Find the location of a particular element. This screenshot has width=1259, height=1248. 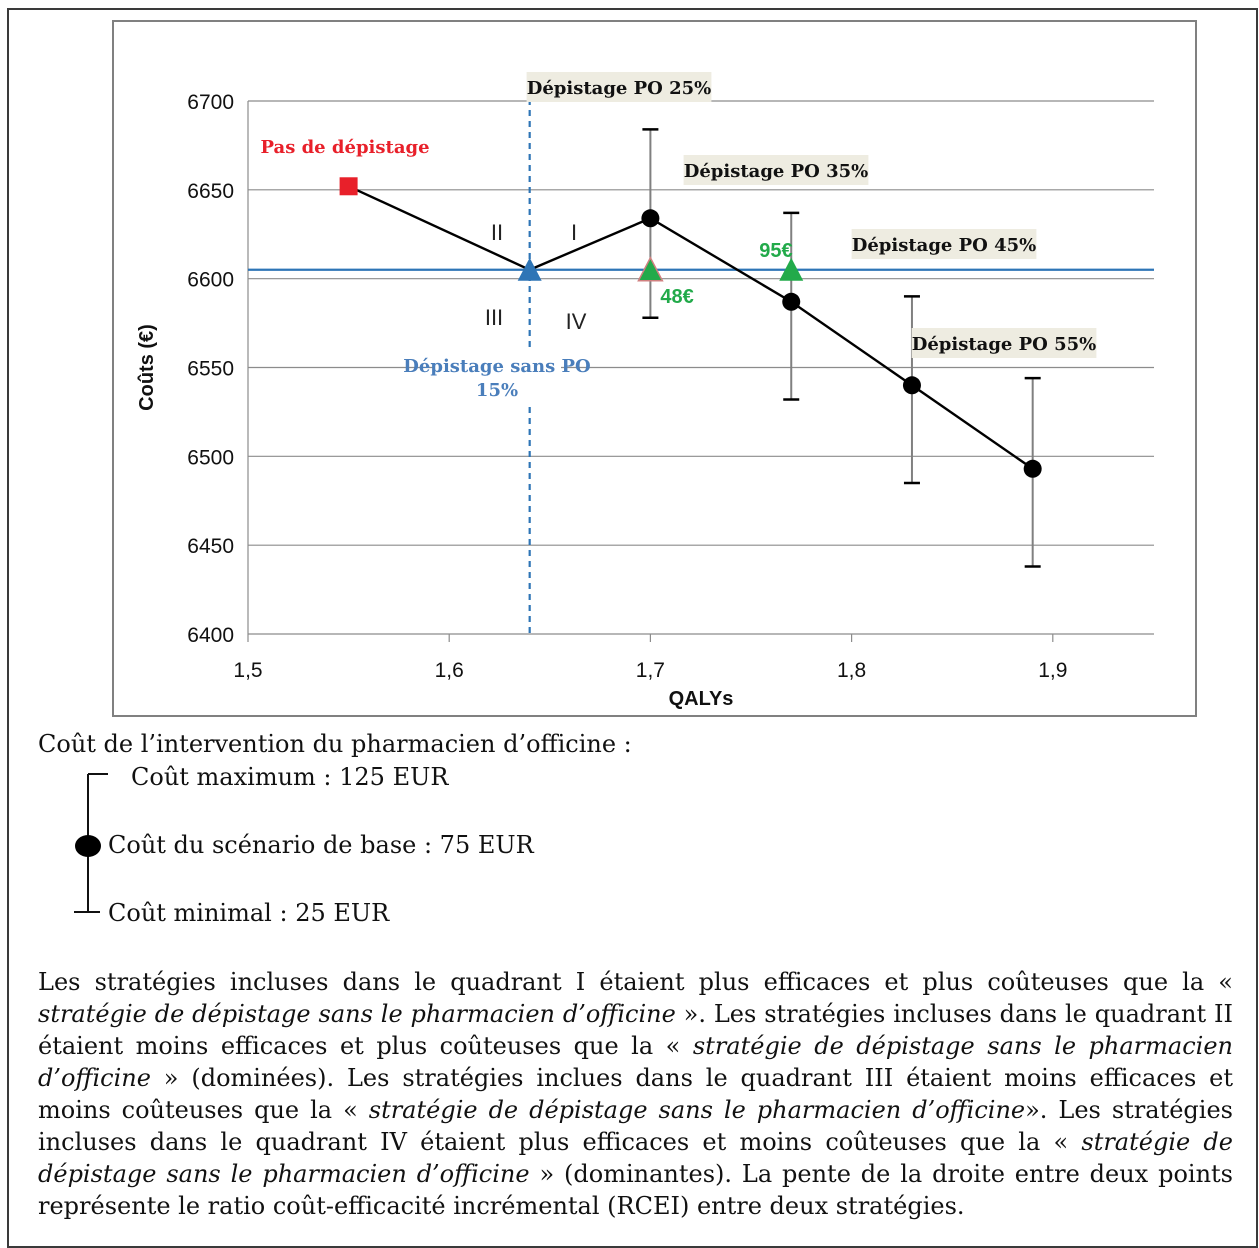

x-tick-label: 1,9 is located at coordinates (1052, 670).